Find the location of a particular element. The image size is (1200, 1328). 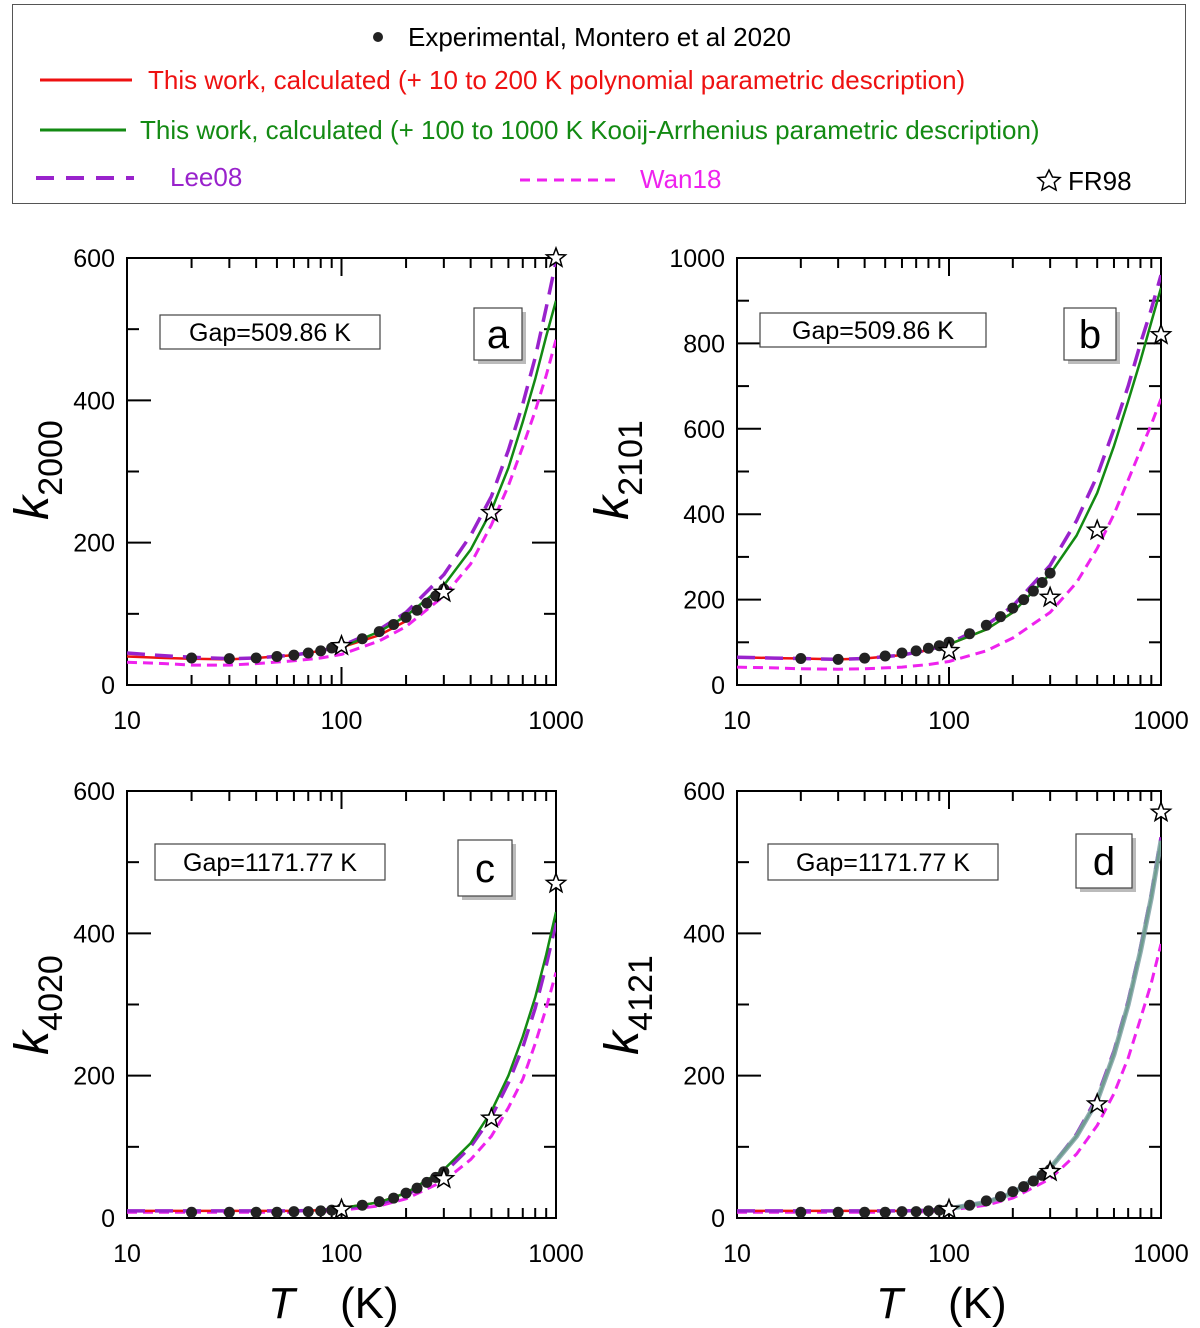

y-axis-title-b: k2101 is located at coordinates (618, 470).